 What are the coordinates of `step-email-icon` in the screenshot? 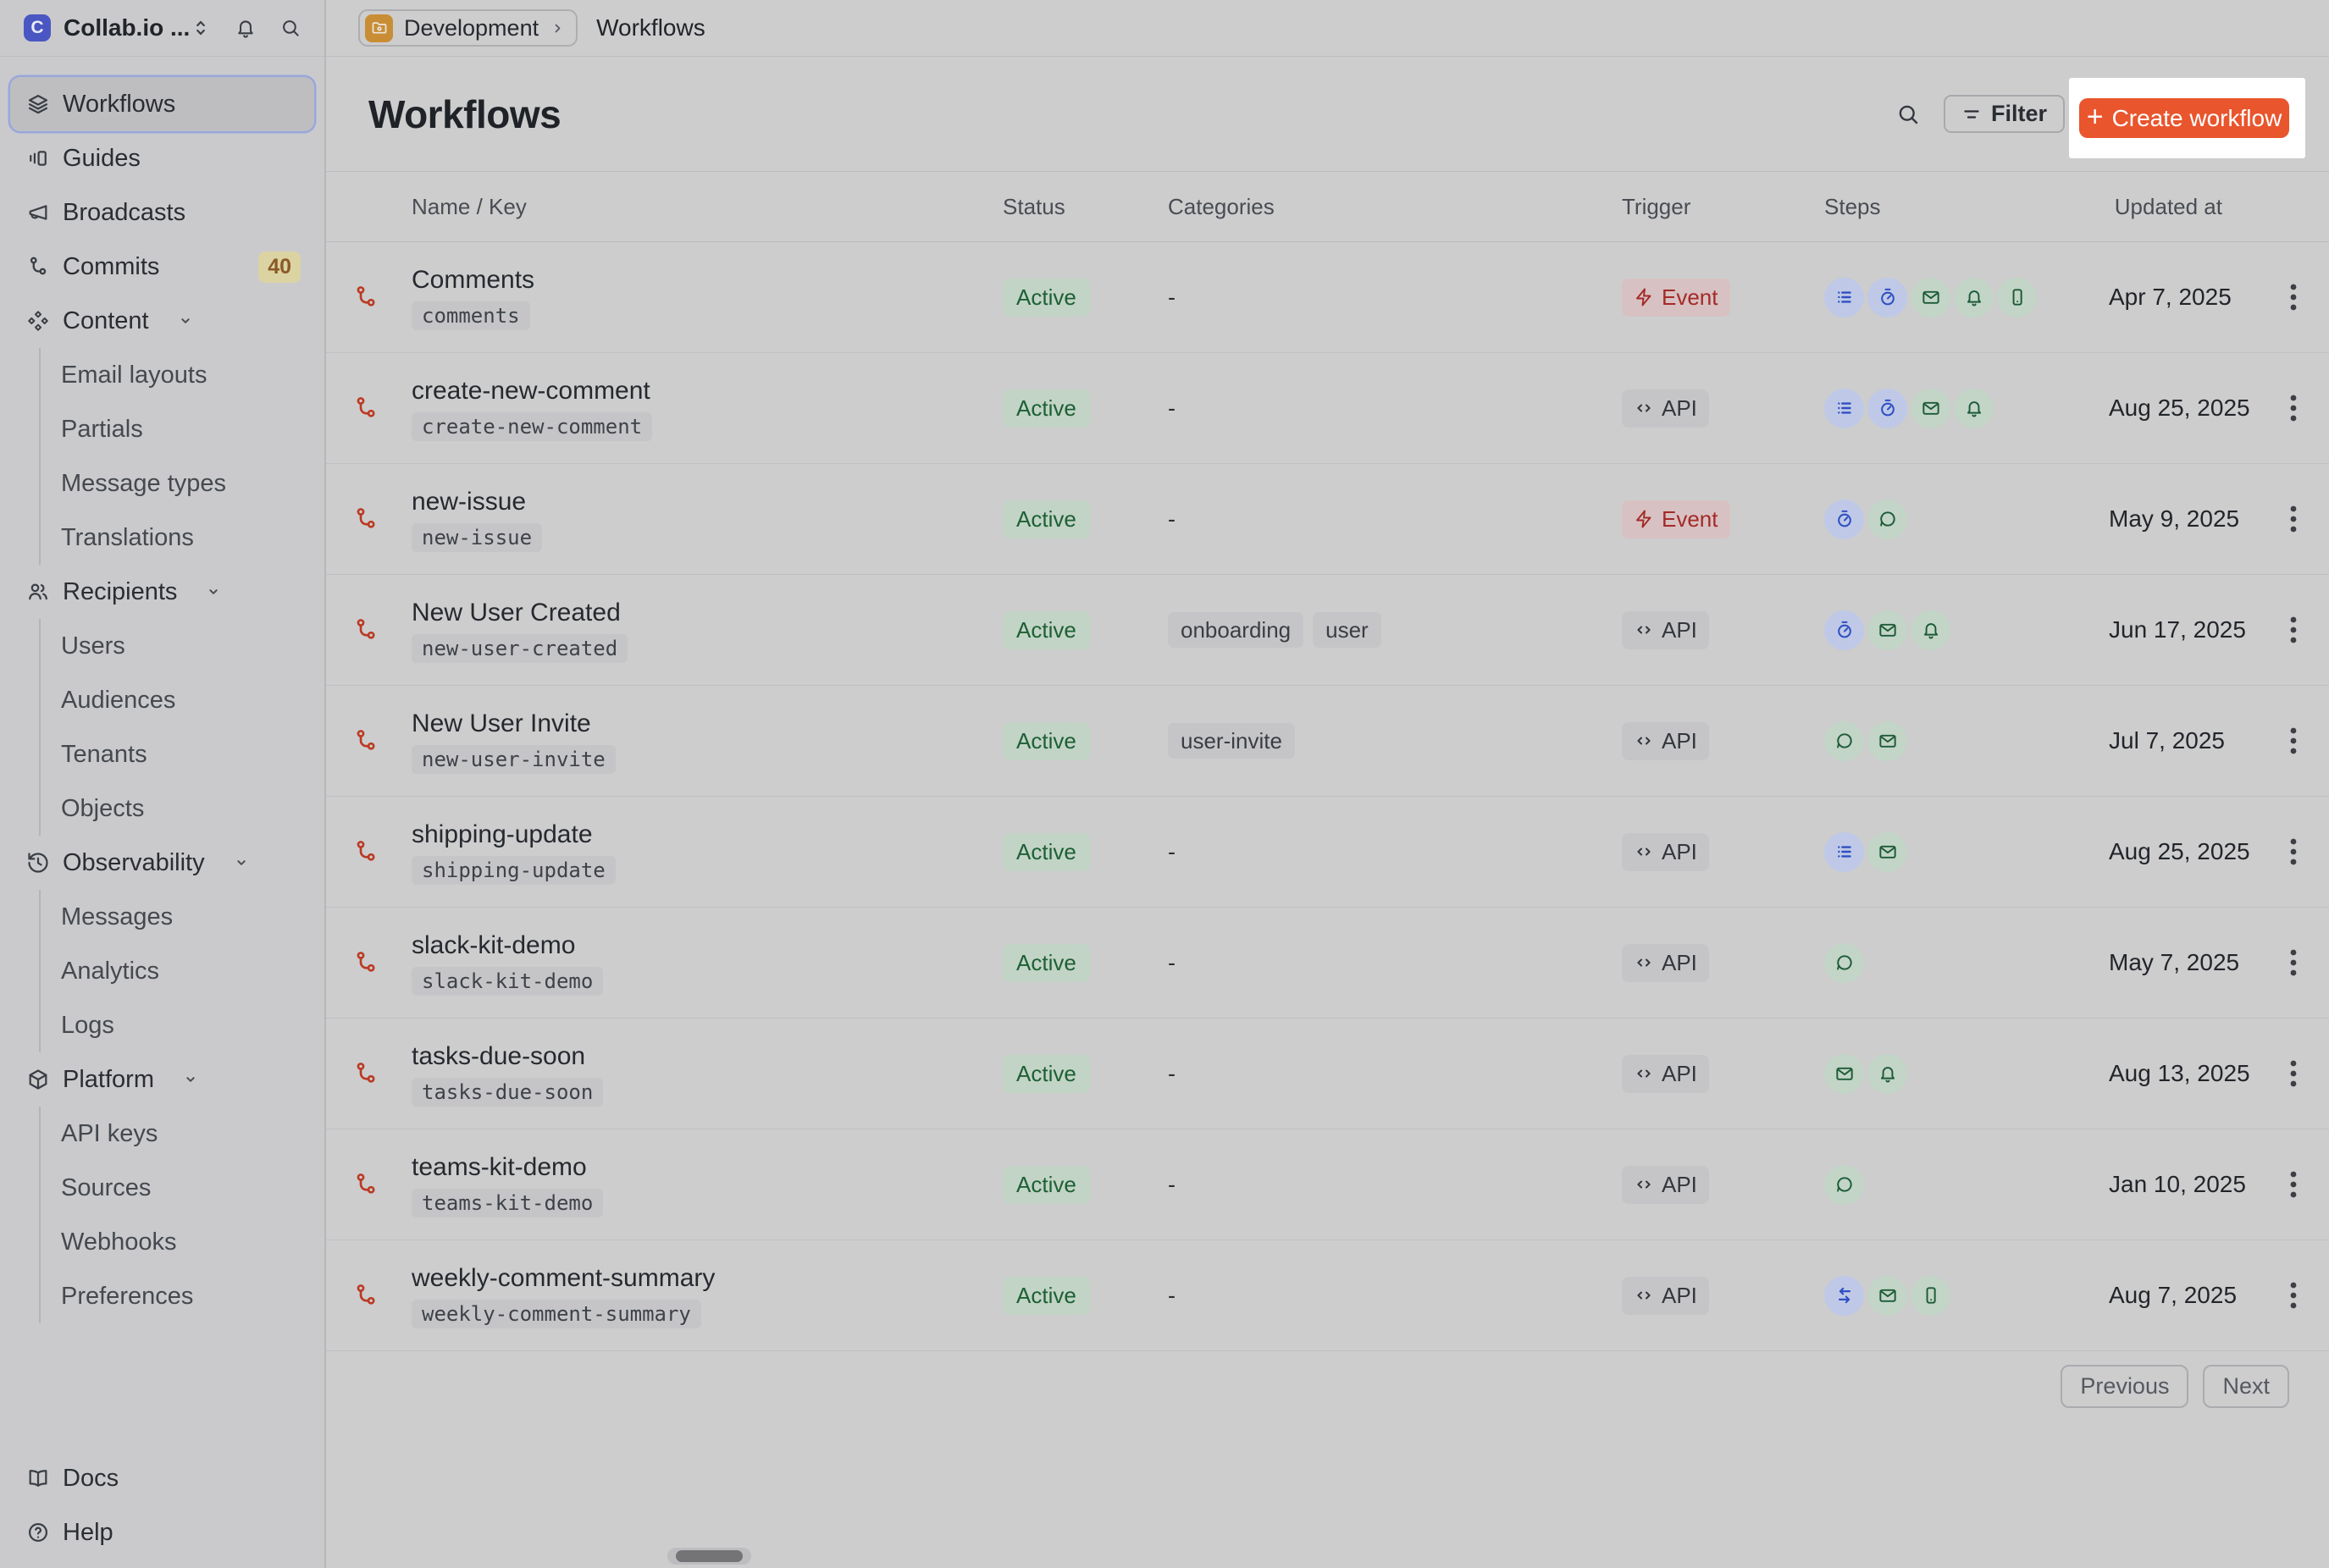 It's located at (1887, 630).